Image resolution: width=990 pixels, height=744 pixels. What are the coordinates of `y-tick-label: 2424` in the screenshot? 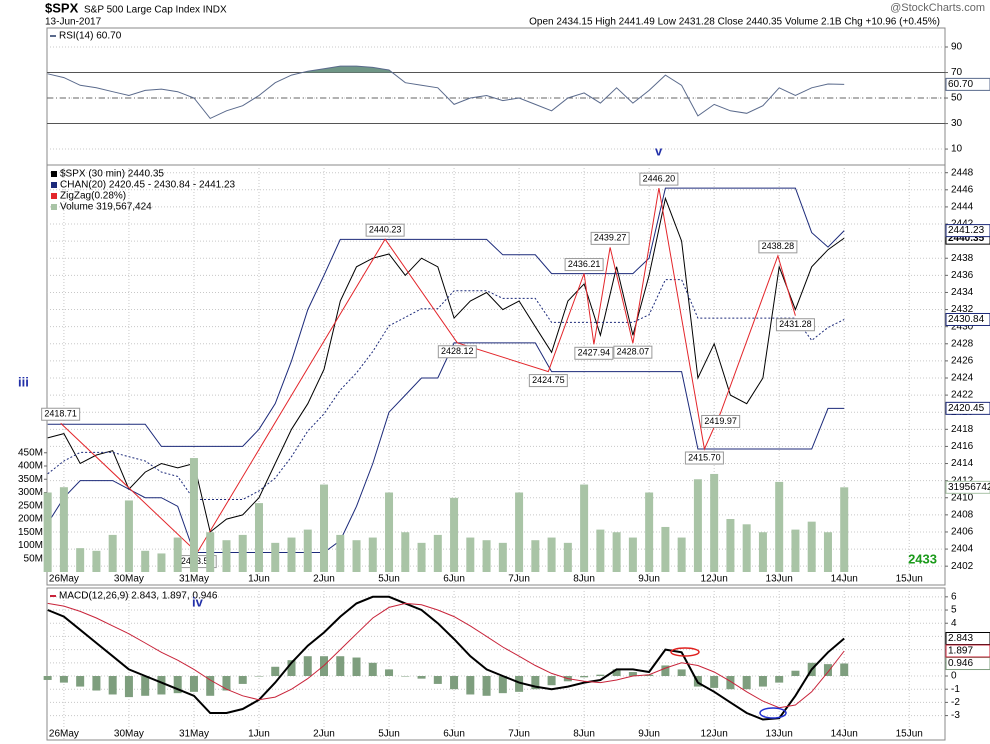 It's located at (962, 378).